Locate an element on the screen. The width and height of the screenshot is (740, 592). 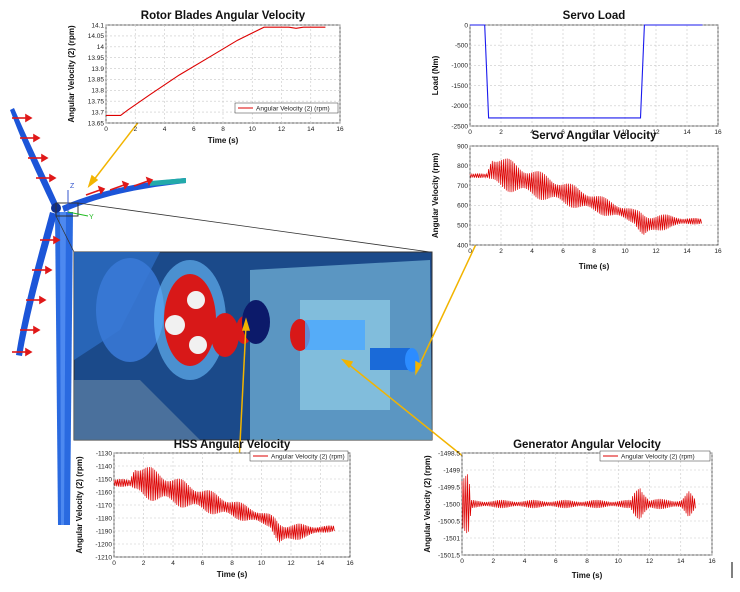
tower-highlight is located at coordinates (63, 368).